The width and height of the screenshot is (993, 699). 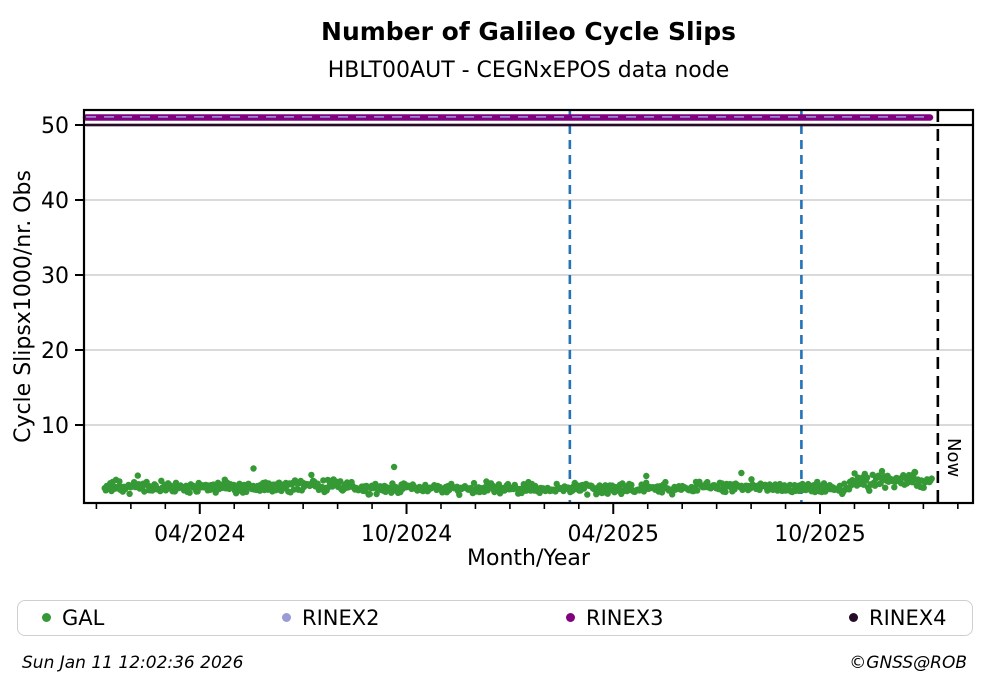 What do you see at coordinates (953, 457) in the screenshot?
I see `now-label: Now` at bounding box center [953, 457].